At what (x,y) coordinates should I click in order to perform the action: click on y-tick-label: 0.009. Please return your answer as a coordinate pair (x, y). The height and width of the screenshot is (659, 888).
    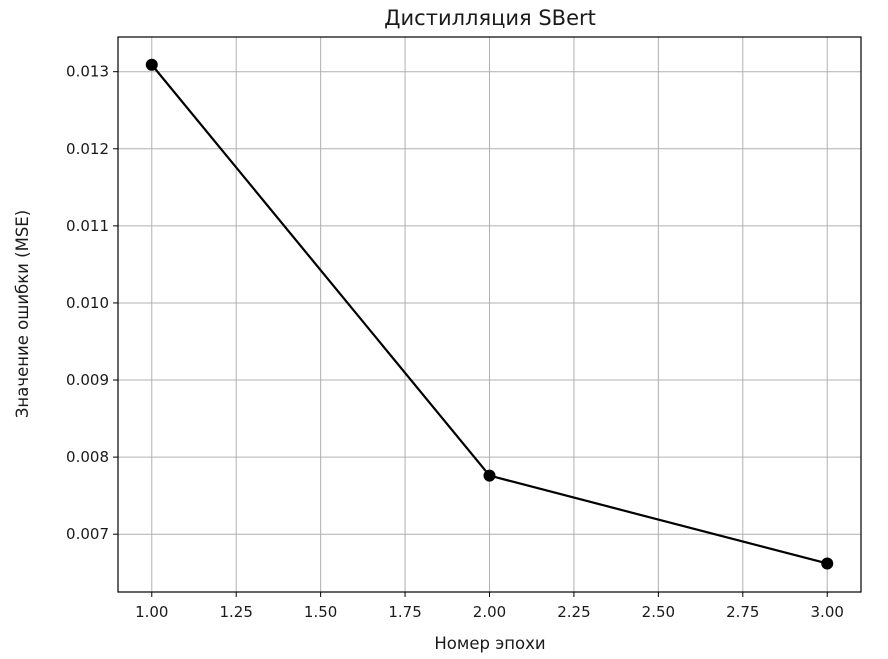
    Looking at the image, I should click on (87, 380).